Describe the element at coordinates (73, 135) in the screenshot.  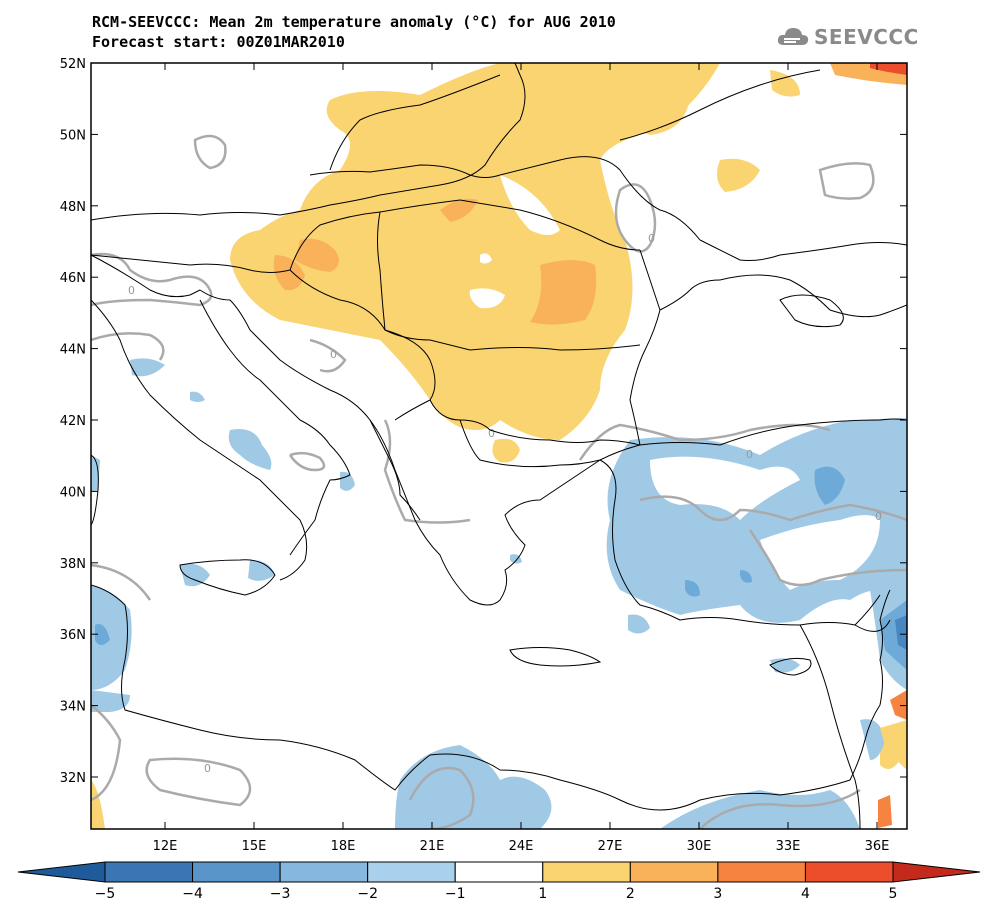
I see `lat-tick-label: 50N` at that location.